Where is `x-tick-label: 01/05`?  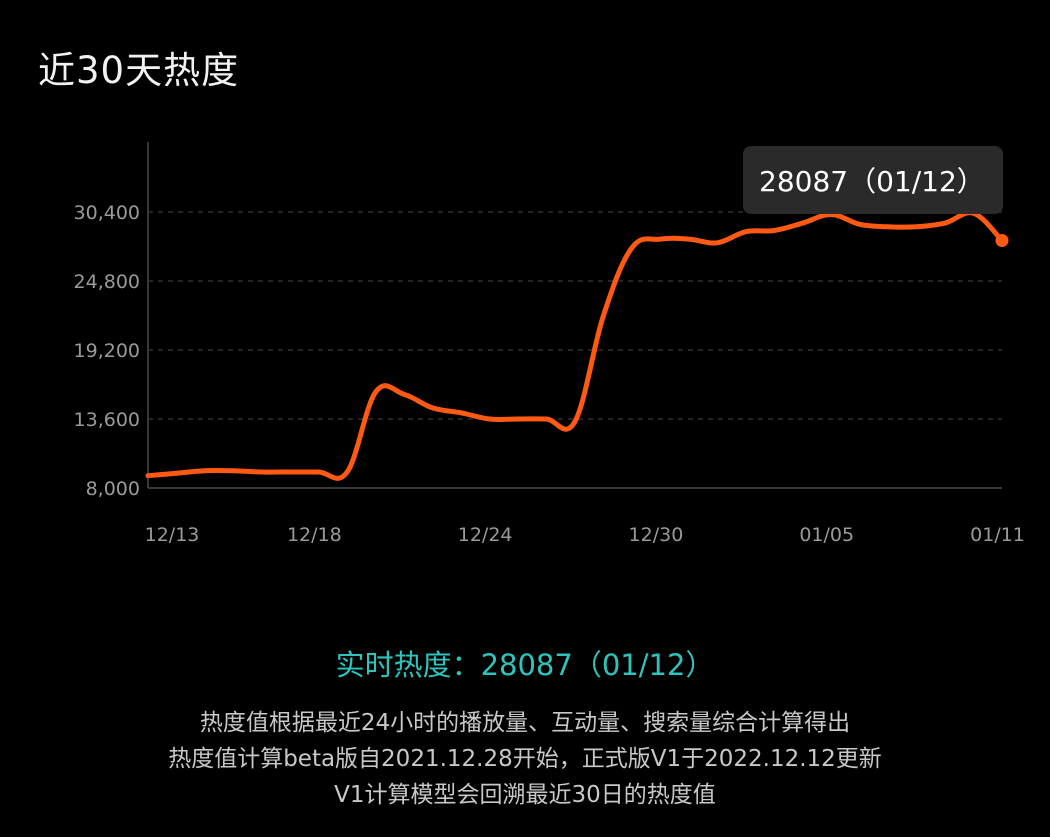
x-tick-label: 01/05 is located at coordinates (826, 535).